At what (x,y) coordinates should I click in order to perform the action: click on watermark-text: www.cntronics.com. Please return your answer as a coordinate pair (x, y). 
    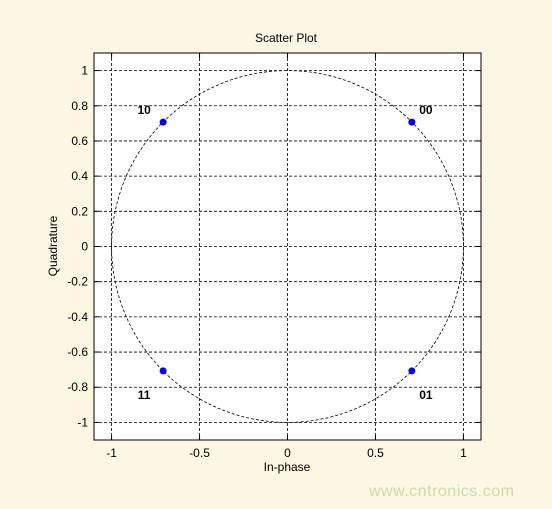
    Looking at the image, I should click on (442, 491).